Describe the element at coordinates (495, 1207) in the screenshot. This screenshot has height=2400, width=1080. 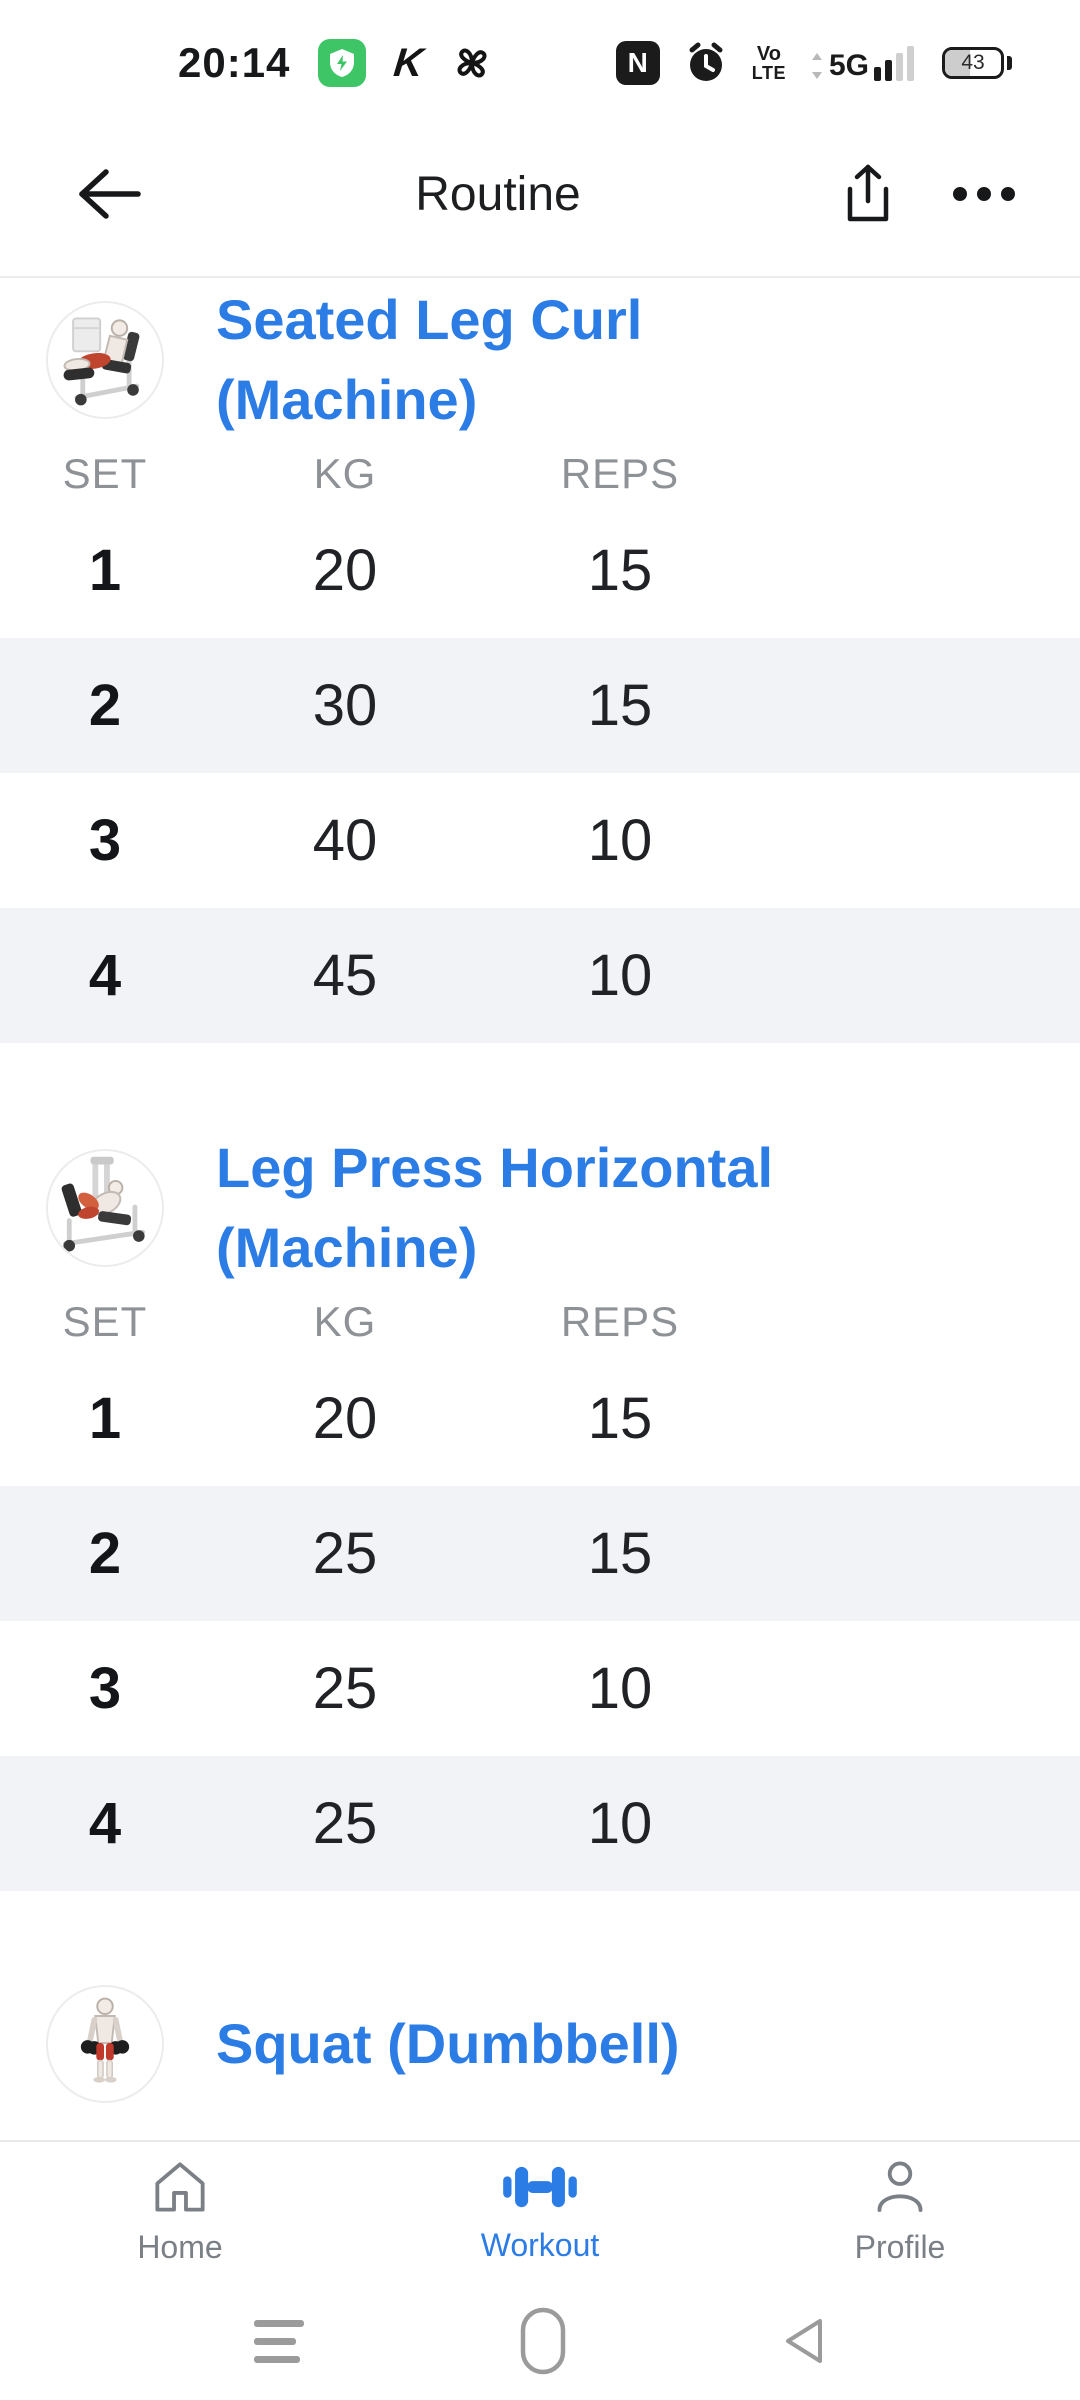
I see `exercise-title: Leg Press Horizontal (Machine)` at that location.